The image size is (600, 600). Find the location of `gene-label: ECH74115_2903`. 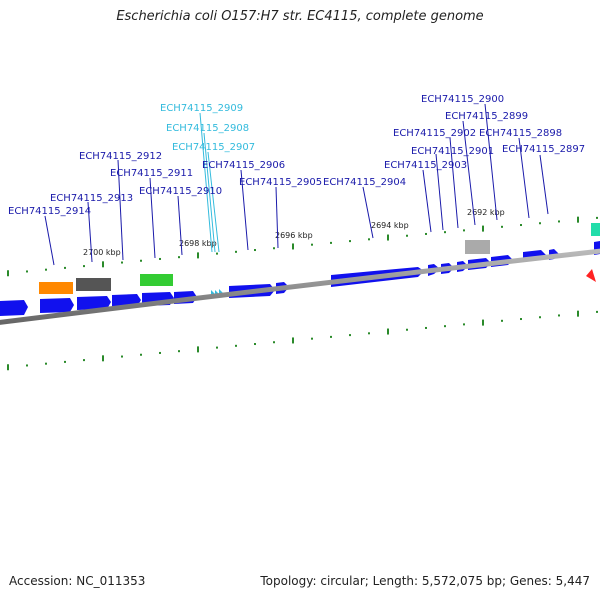

gene-label: ECH74115_2903 is located at coordinates (425, 165).